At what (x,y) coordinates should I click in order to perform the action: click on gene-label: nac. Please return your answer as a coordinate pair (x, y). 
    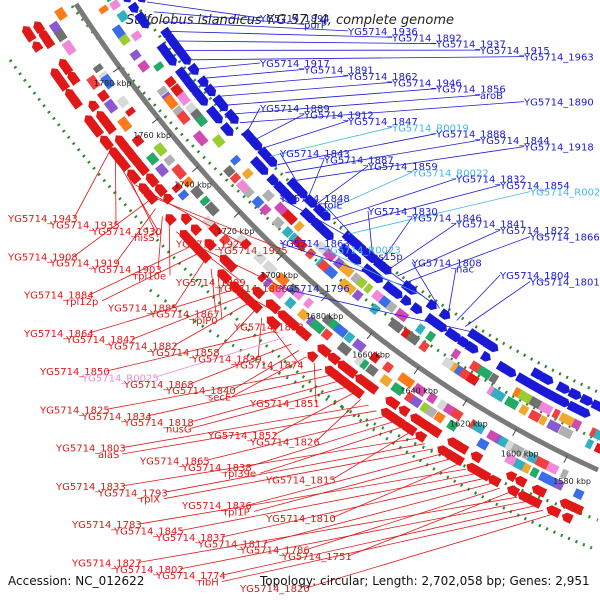
    Looking at the image, I should click on (465, 270).